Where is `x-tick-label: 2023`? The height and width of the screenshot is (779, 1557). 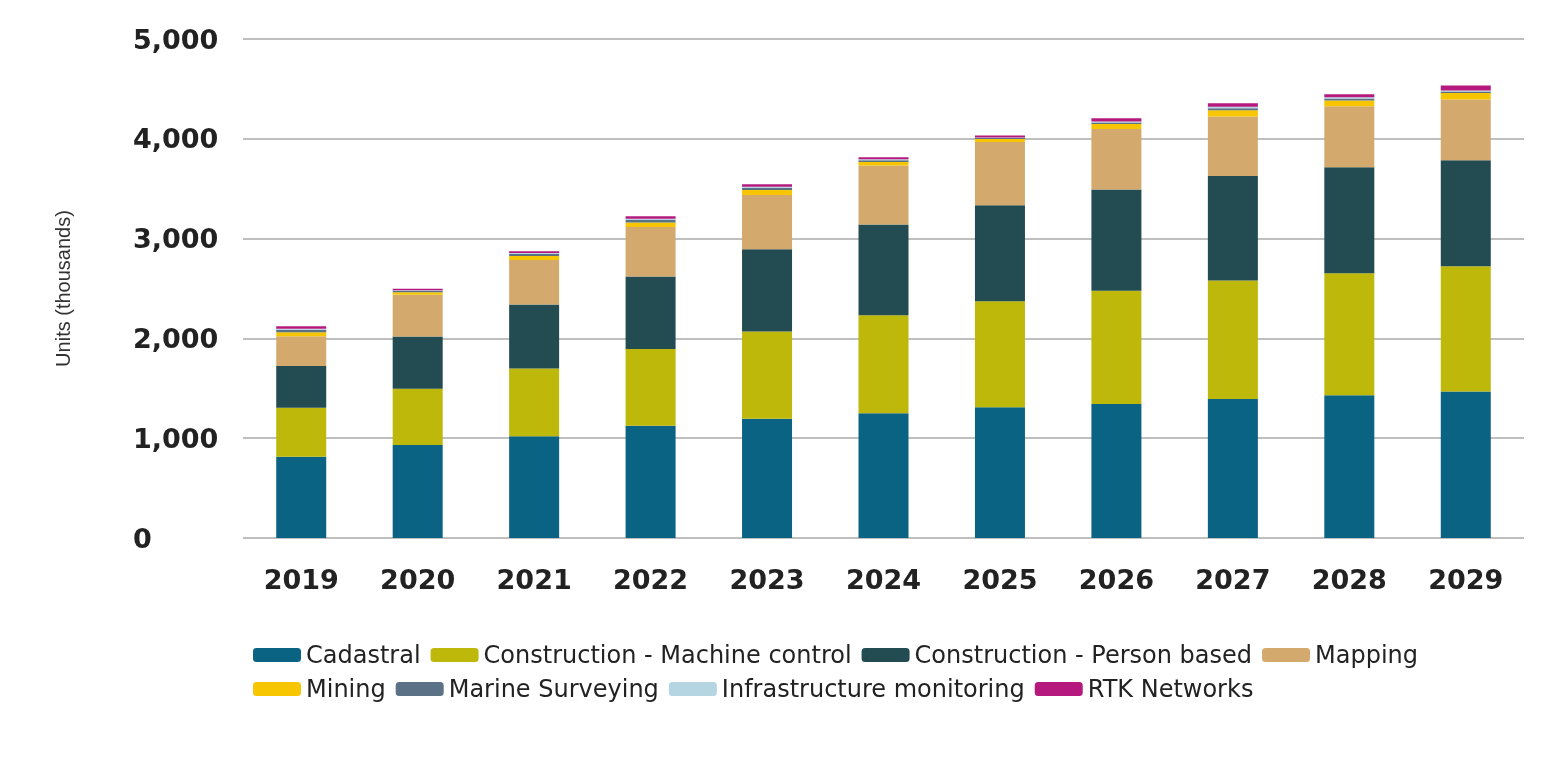
x-tick-label: 2023 is located at coordinates (767, 579).